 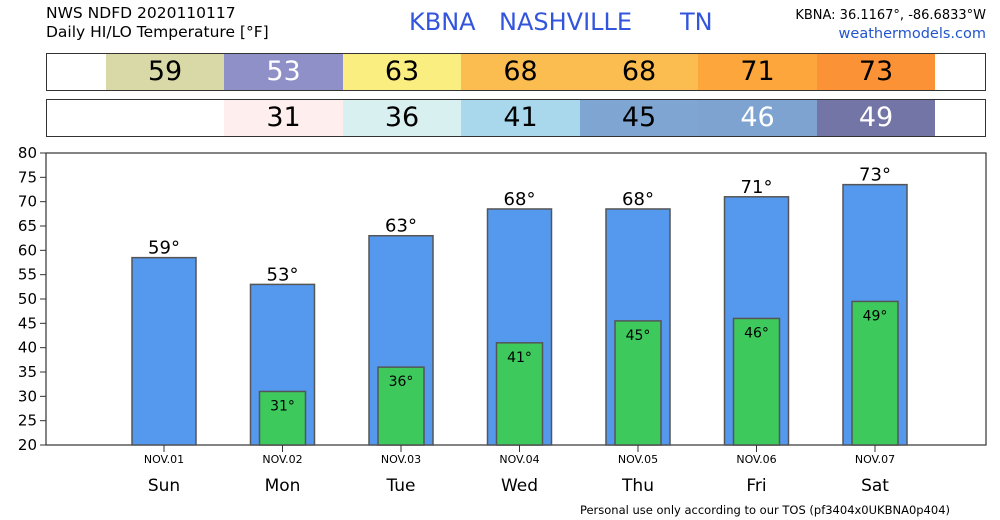 What do you see at coordinates (164, 459) in the screenshot?
I see `date-label: NOV.01` at bounding box center [164, 459].